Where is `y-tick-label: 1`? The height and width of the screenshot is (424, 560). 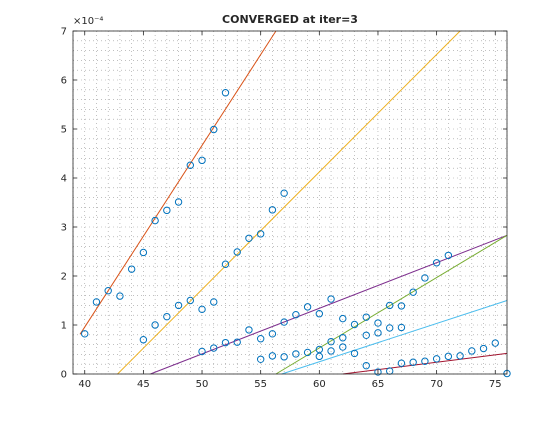 y-tick-label: 1 is located at coordinates (64, 326).